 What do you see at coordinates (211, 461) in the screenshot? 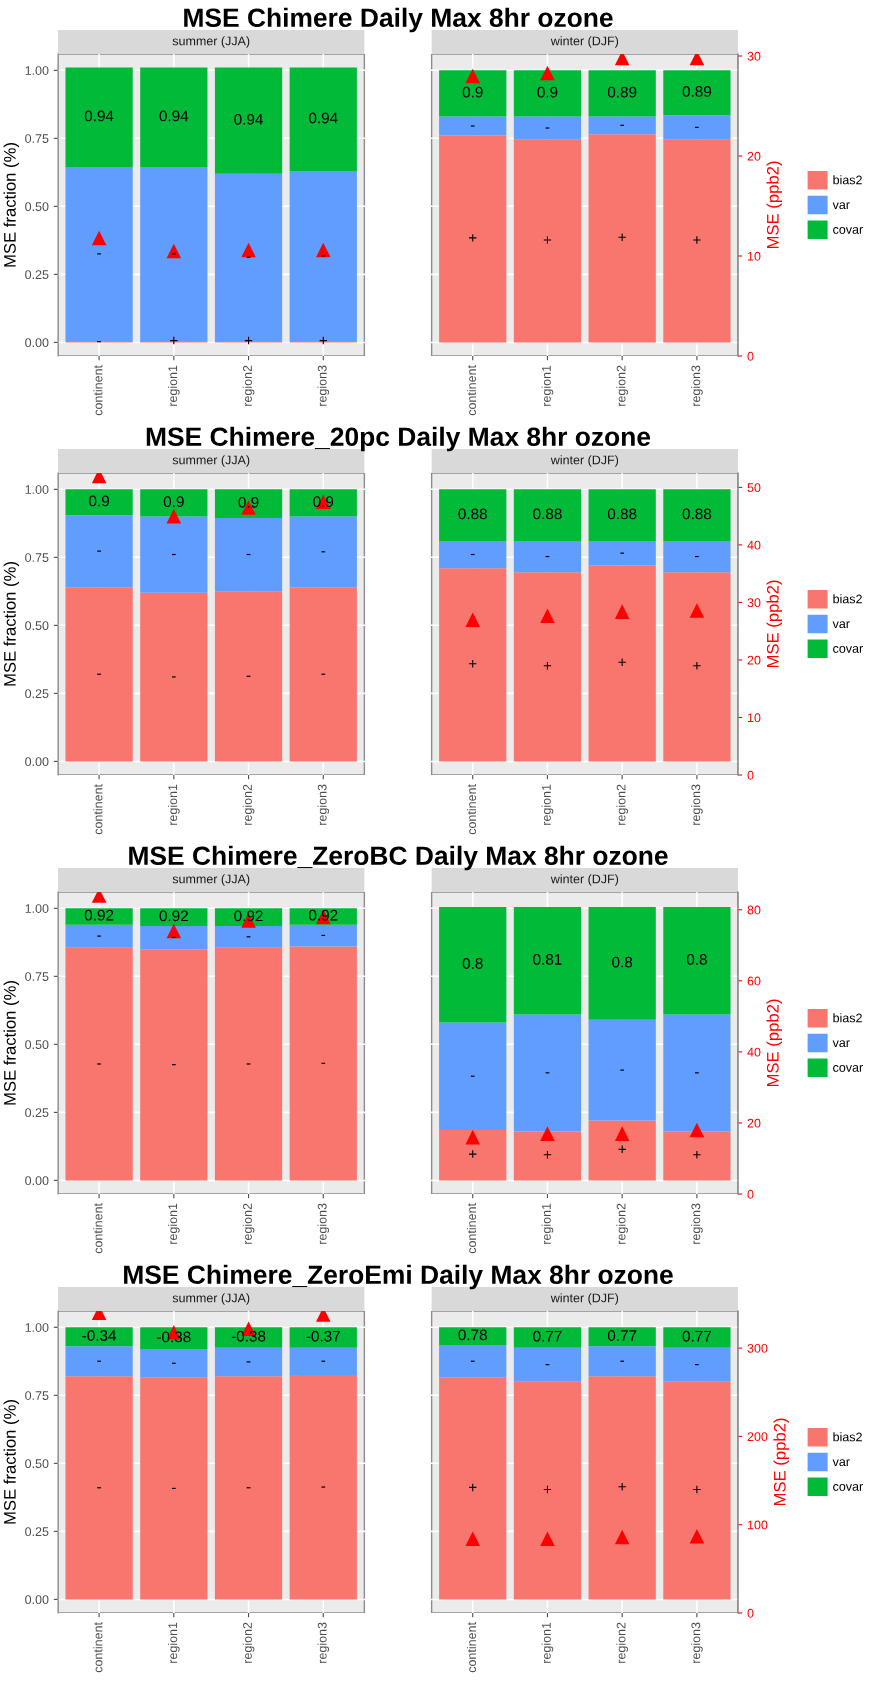
I see `text: summer (JJA)` at bounding box center [211, 461].